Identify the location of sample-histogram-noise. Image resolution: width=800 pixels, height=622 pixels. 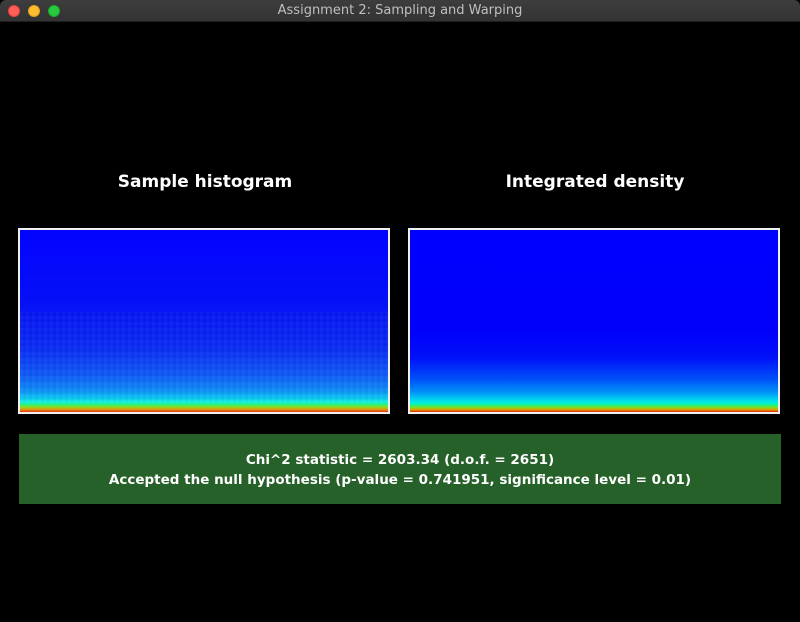
(204, 357).